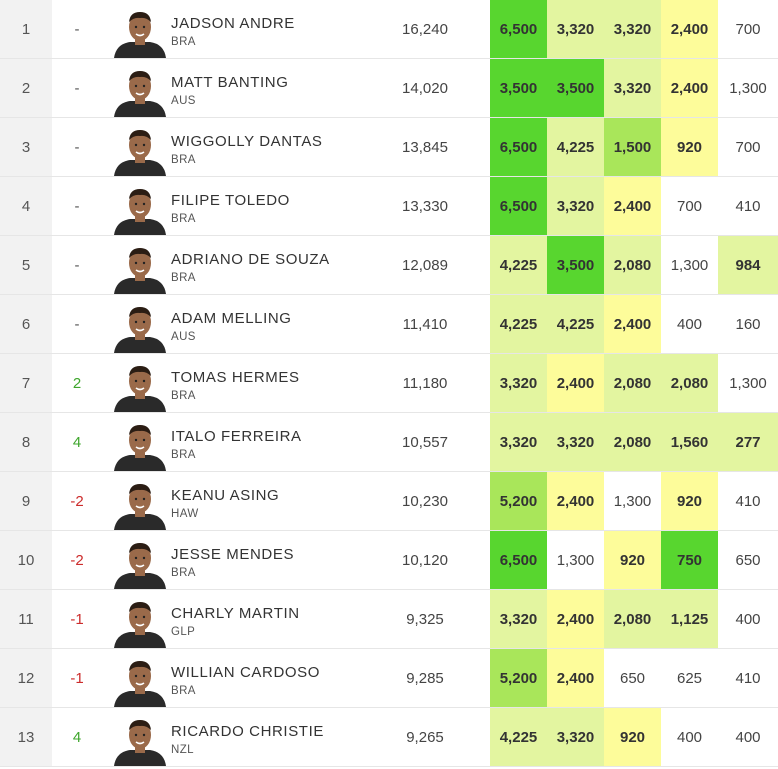 The height and width of the screenshot is (769, 778). I want to click on surfer-name: FILIPE TOLEDO, so click(230, 200).